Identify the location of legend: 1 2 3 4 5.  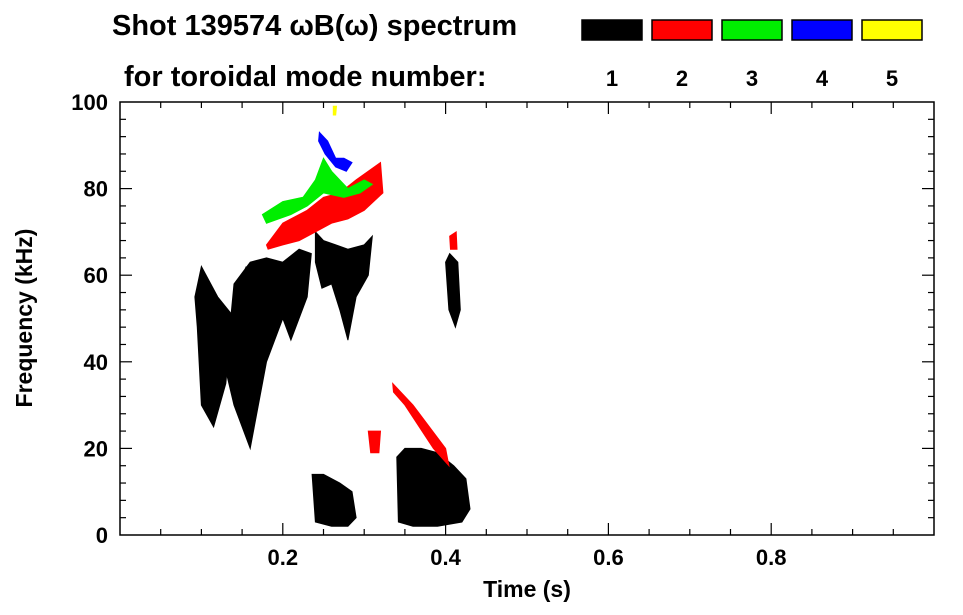
(752, 55).